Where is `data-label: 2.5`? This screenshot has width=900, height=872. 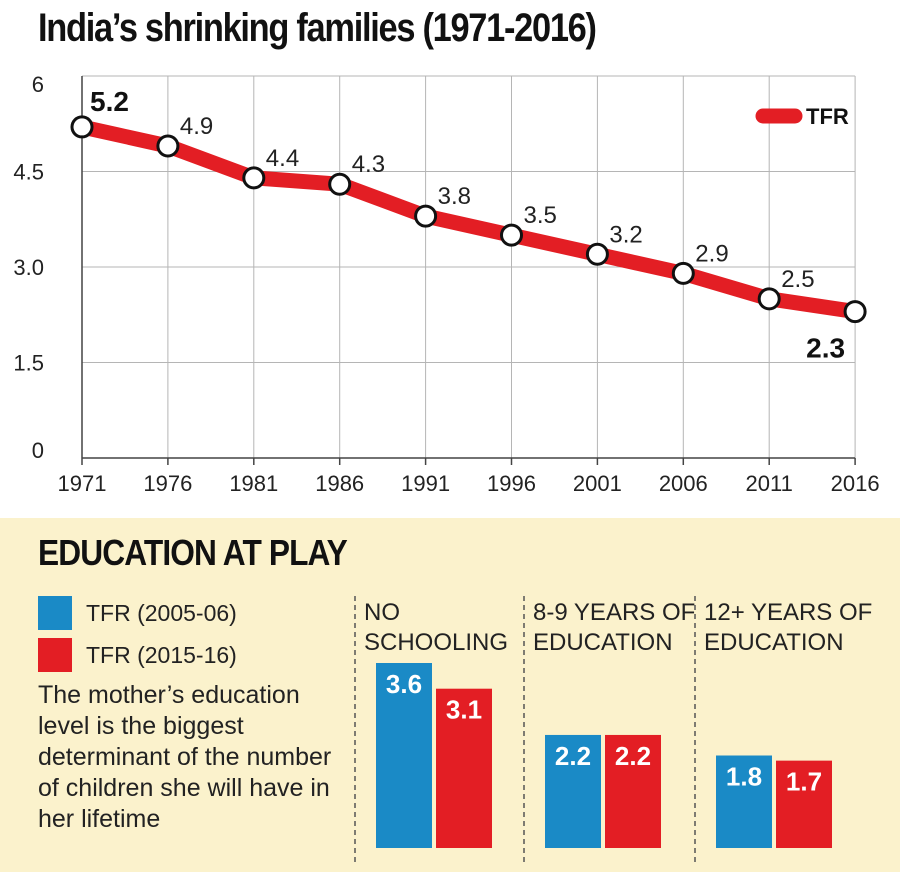
data-label: 2.5 is located at coordinates (797, 279).